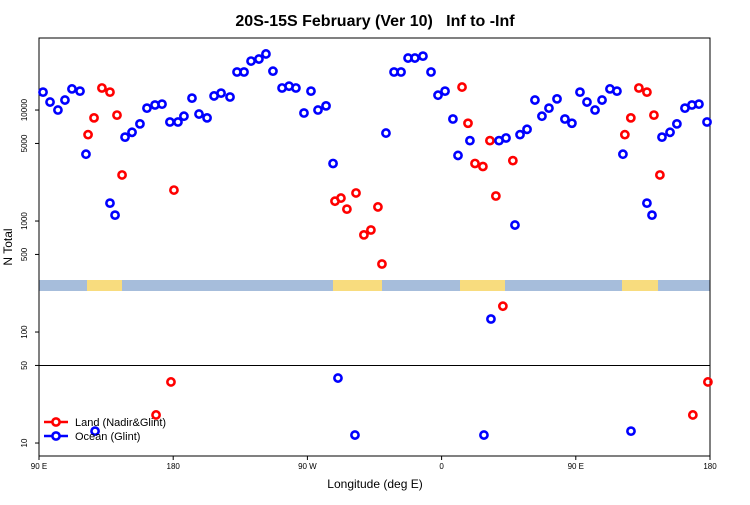  Describe the element at coordinates (24, 221) in the screenshot. I see `y-tick-label: 1000` at that location.